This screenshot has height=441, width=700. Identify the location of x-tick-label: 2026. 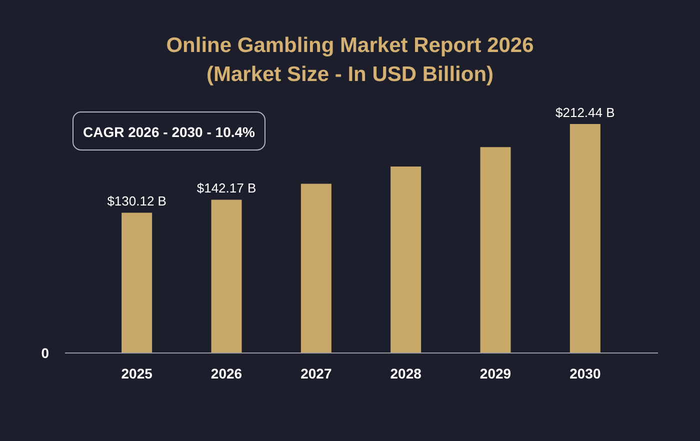
(226, 373).